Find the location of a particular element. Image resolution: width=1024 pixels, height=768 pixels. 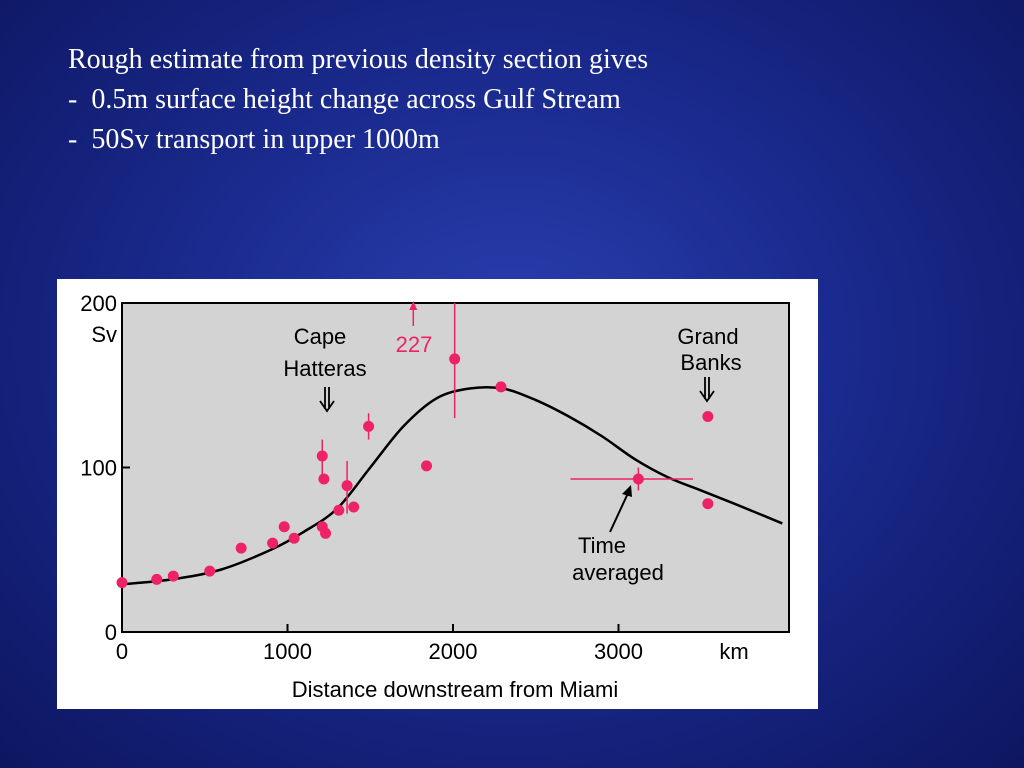

x-tick-label: 3000 is located at coordinates (618, 651).